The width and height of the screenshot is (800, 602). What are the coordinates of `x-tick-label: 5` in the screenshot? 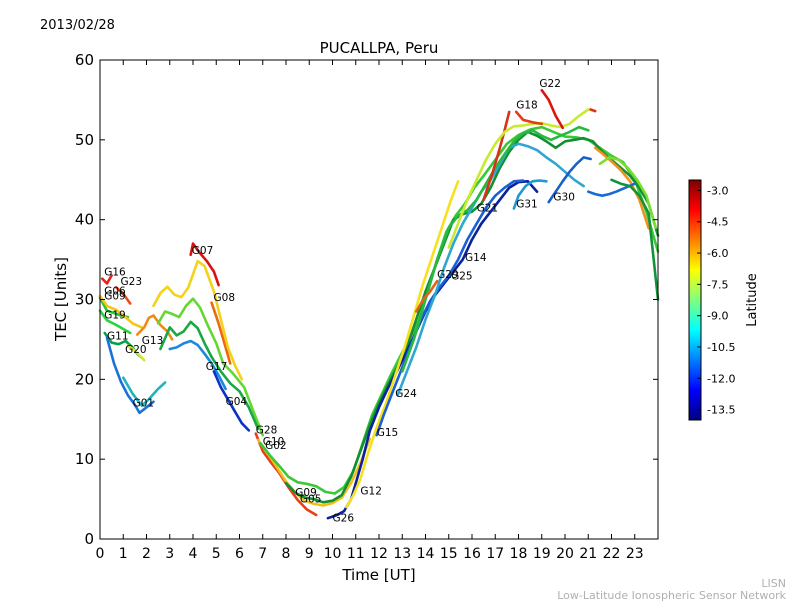 It's located at (216, 554).